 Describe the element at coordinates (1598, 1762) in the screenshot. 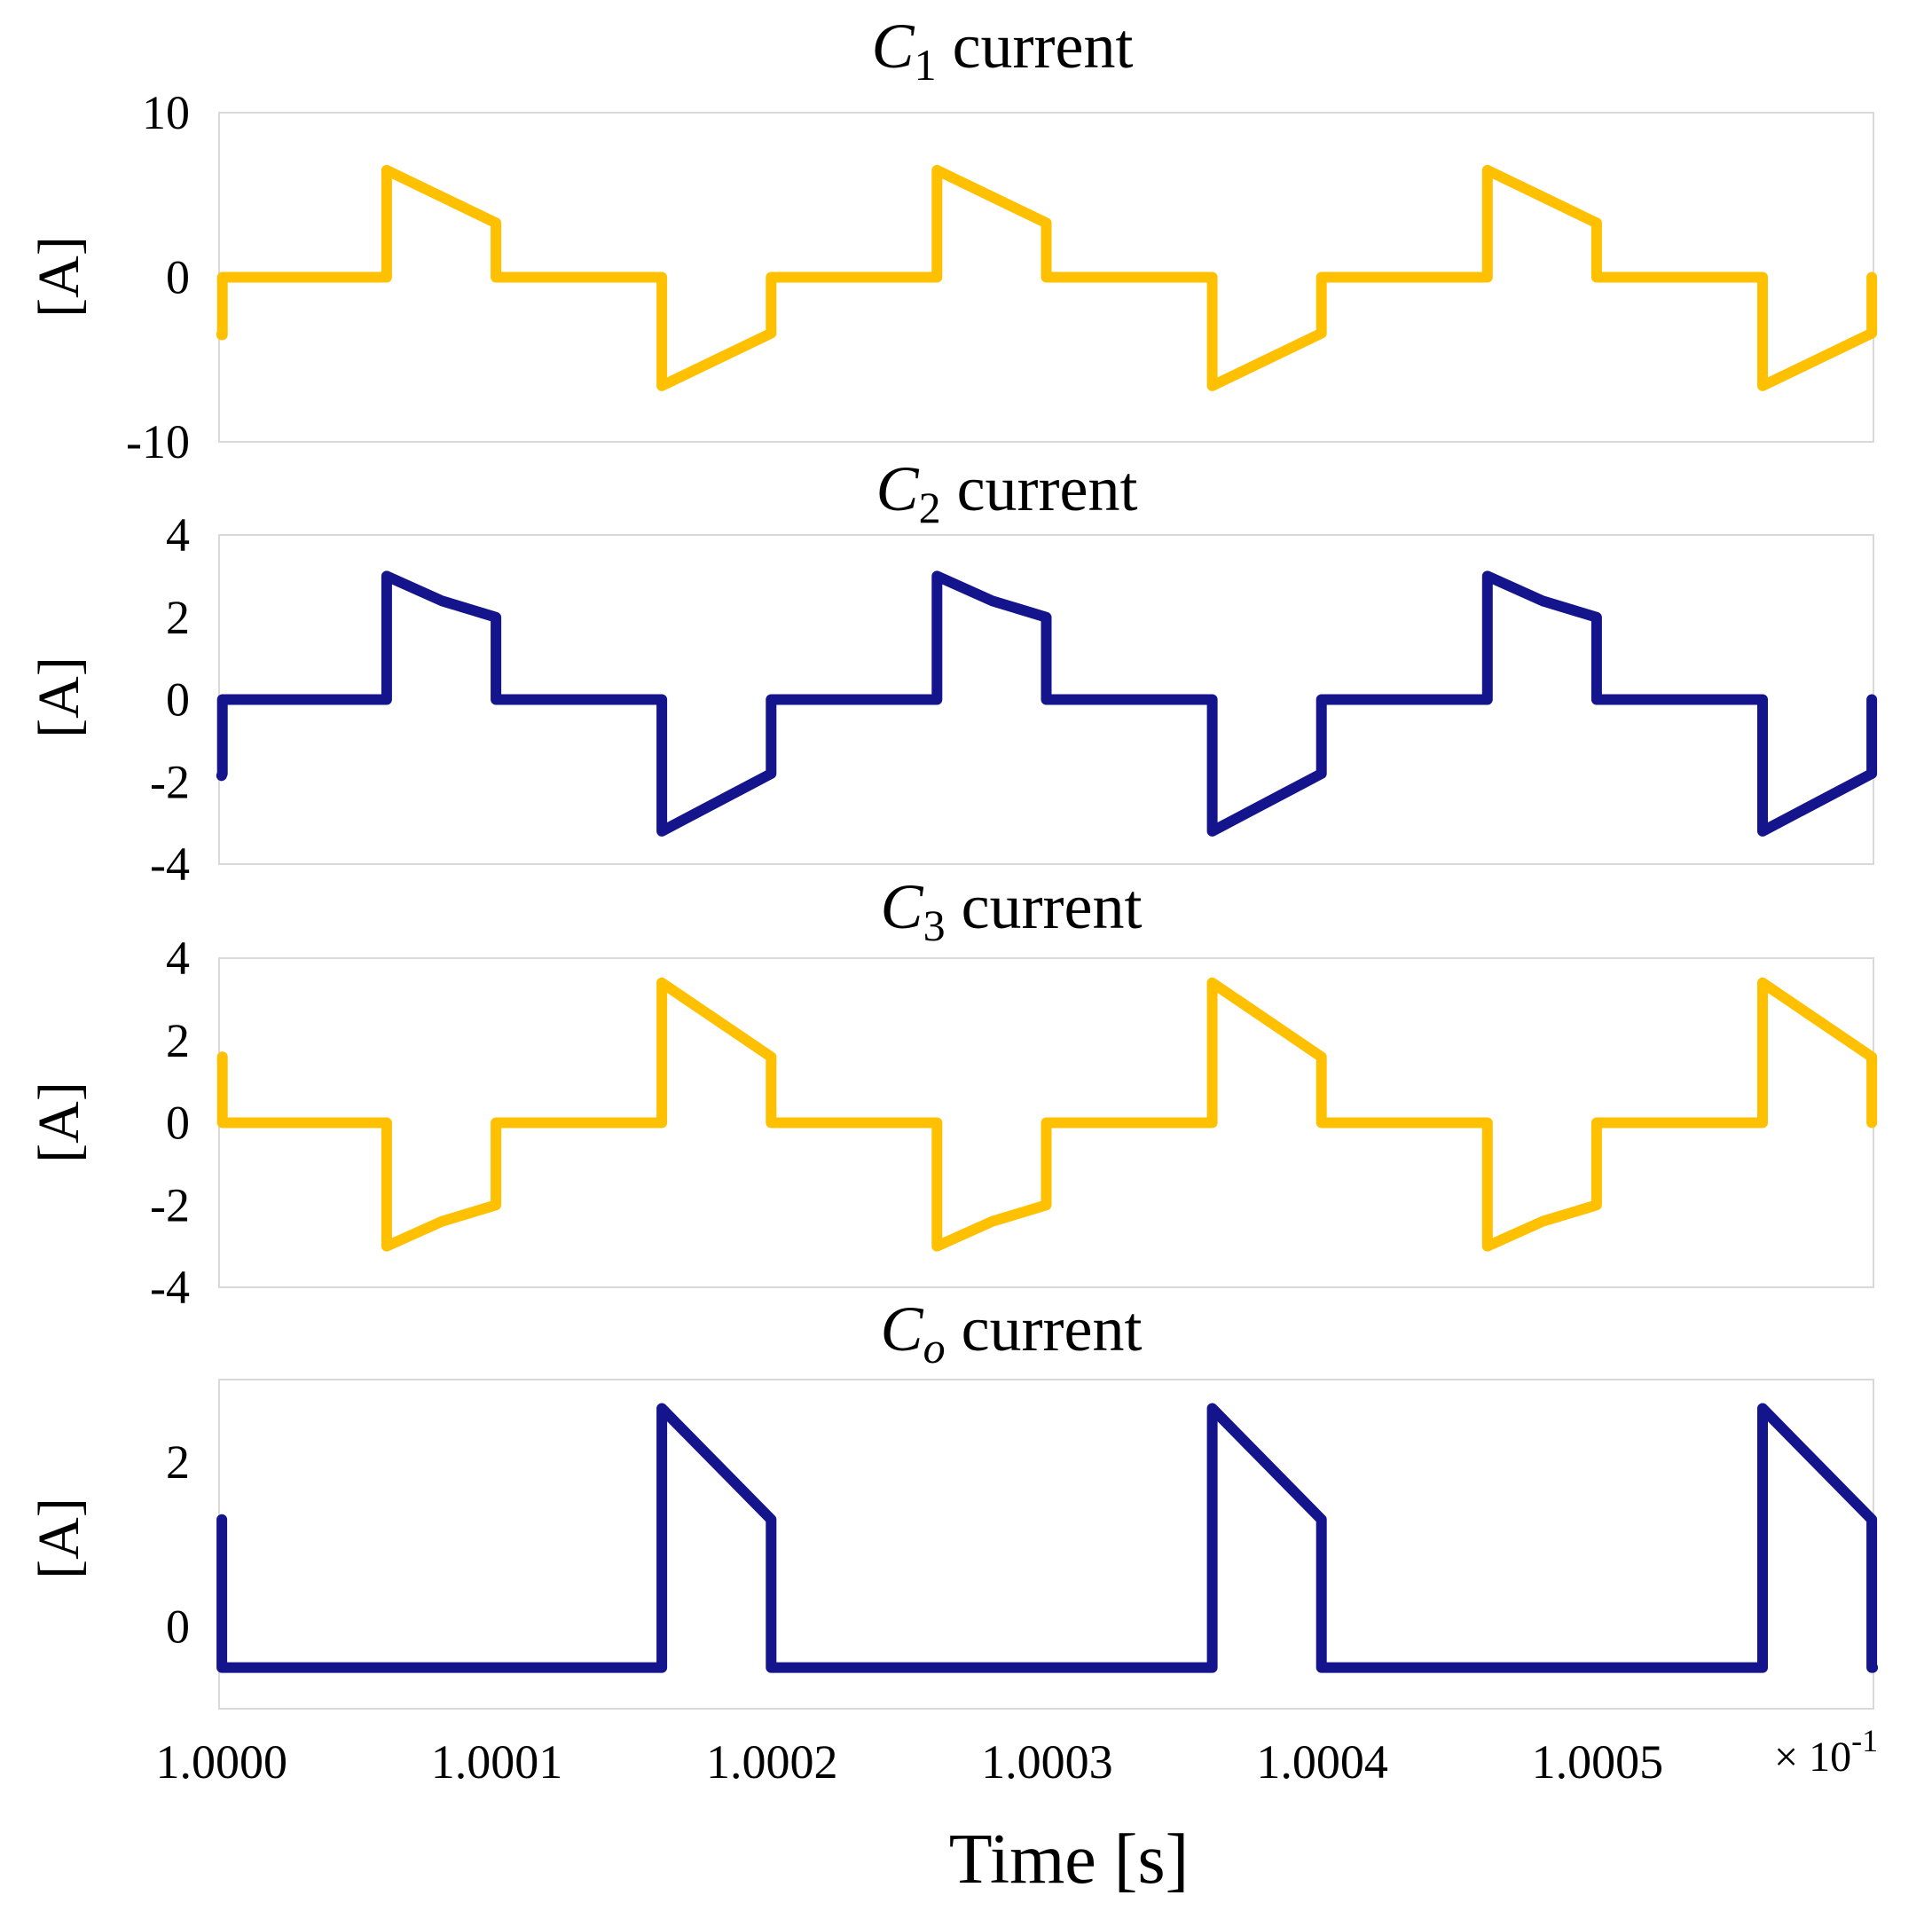

I see `x-tick-label: 1.0005` at that location.